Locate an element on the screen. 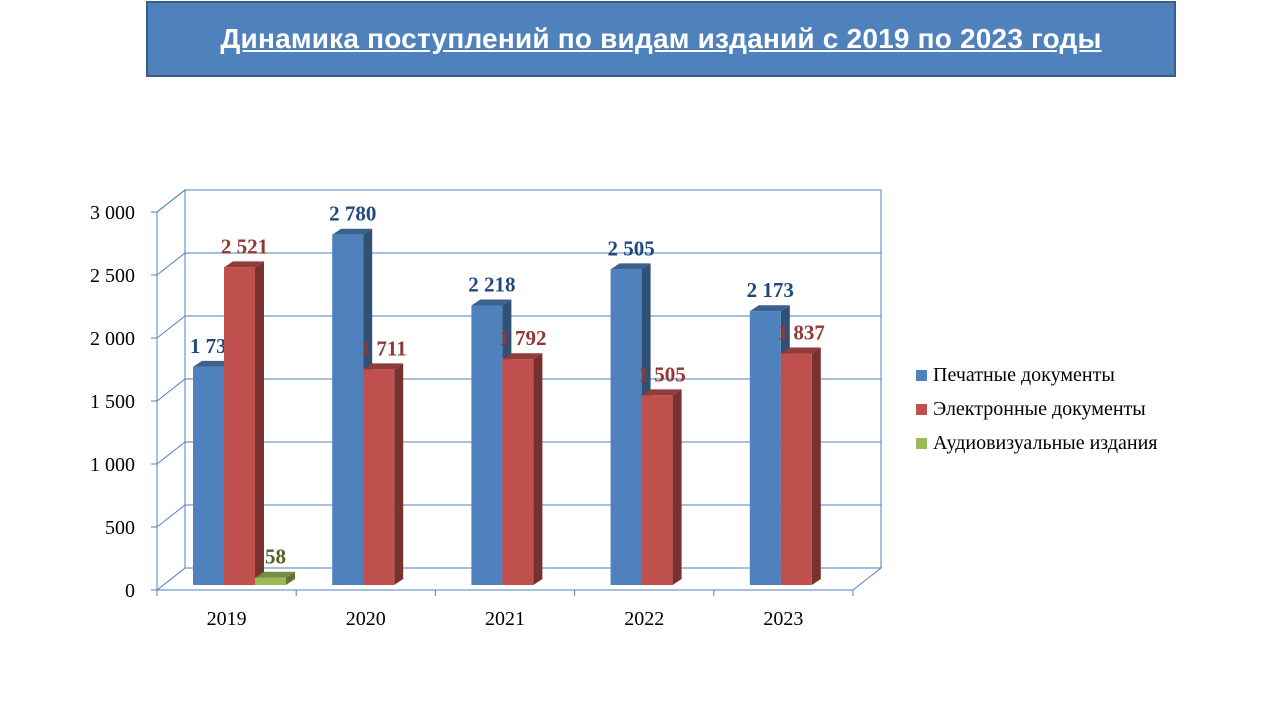 This screenshot has width=1280, height=720. y-tick-label: 2 000 is located at coordinates (112, 339).